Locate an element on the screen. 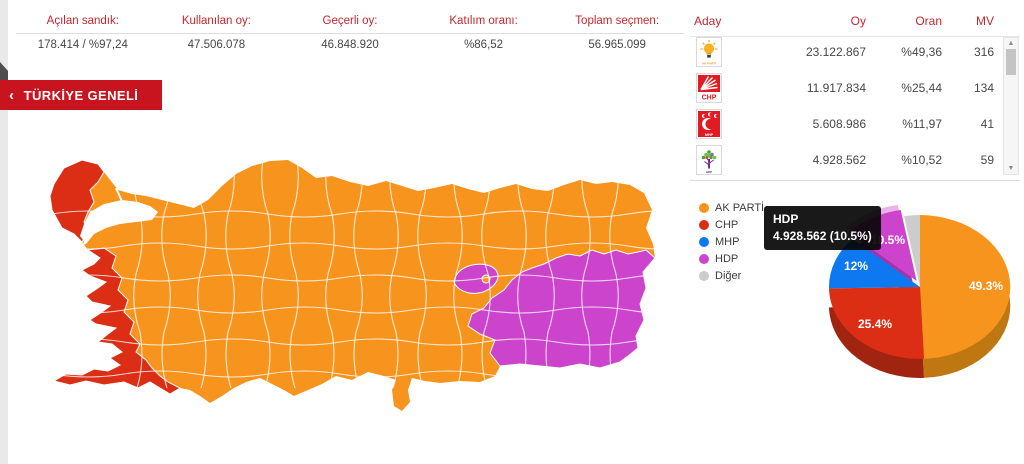  region-banner-label: TÜRKİYE GENELİ is located at coordinates (81, 95).